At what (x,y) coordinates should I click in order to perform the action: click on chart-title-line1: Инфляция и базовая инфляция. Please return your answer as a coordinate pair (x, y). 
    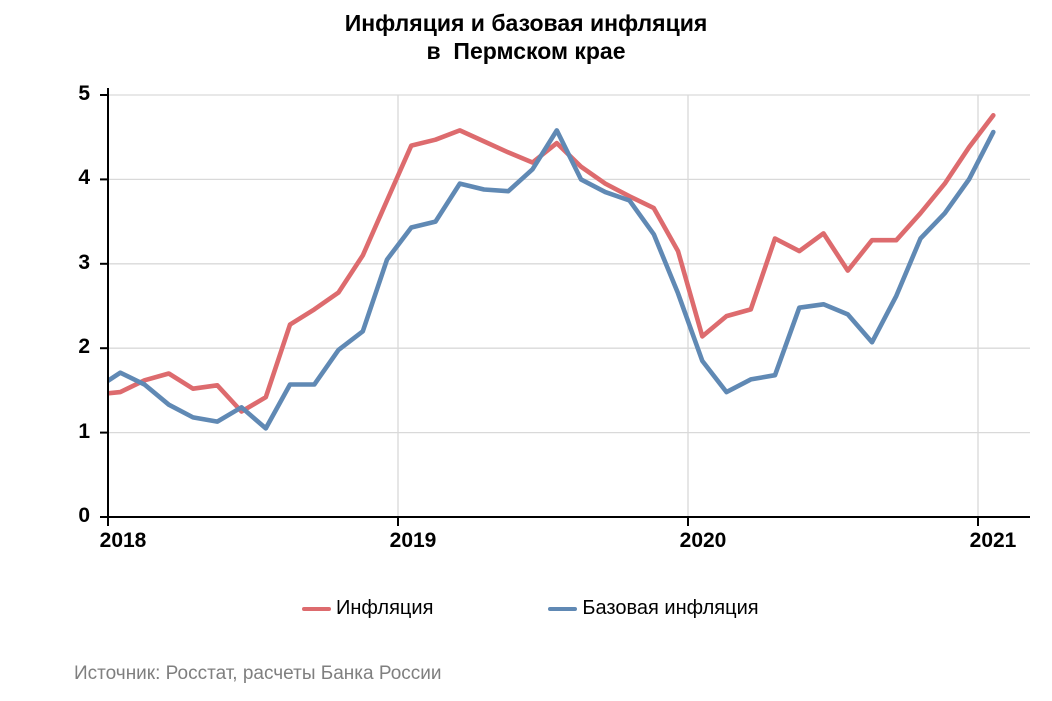
    Looking at the image, I should click on (526, 23).